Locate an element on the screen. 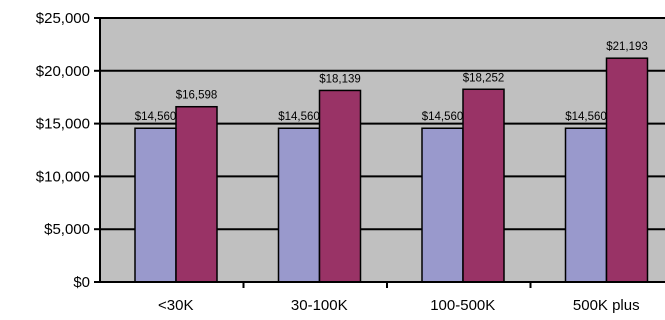 The height and width of the screenshot is (320, 665). y-tick-label: $20,000 is located at coordinates (63, 71).